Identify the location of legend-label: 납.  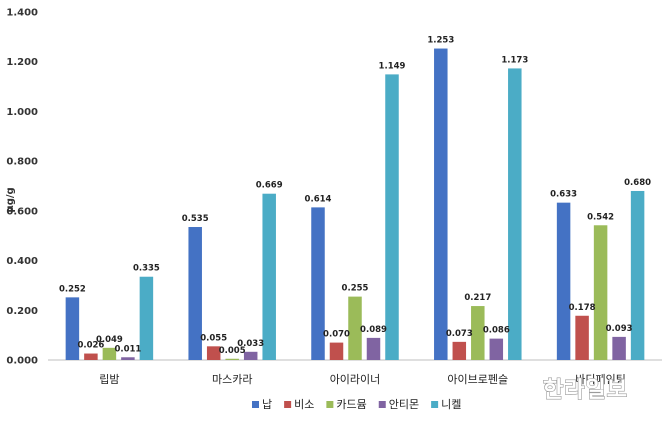
(267, 404).